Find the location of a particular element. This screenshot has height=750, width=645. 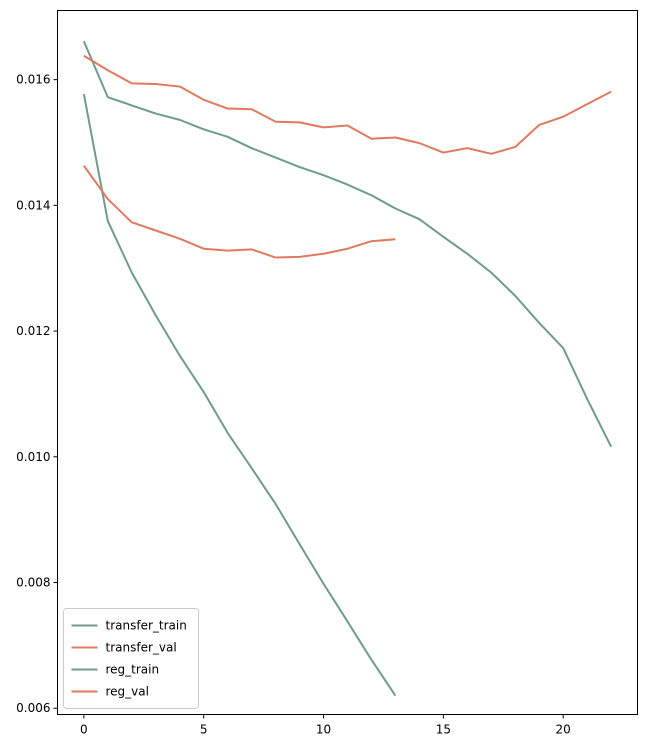

legend-label: reg_val is located at coordinates (127, 692).